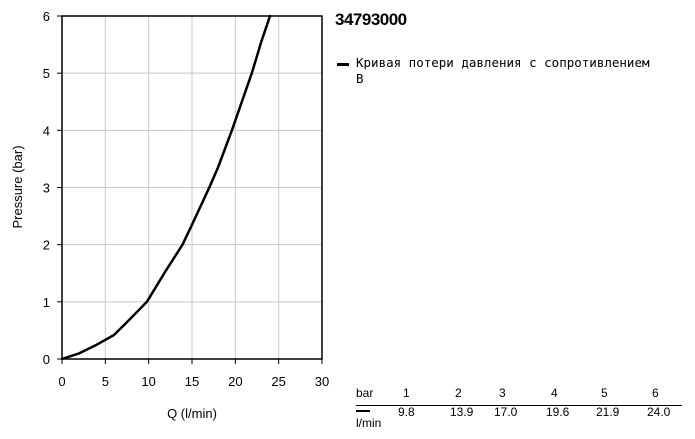 The height and width of the screenshot is (439, 695). I want to click on x-tick-label-30: 30, so click(322, 381).